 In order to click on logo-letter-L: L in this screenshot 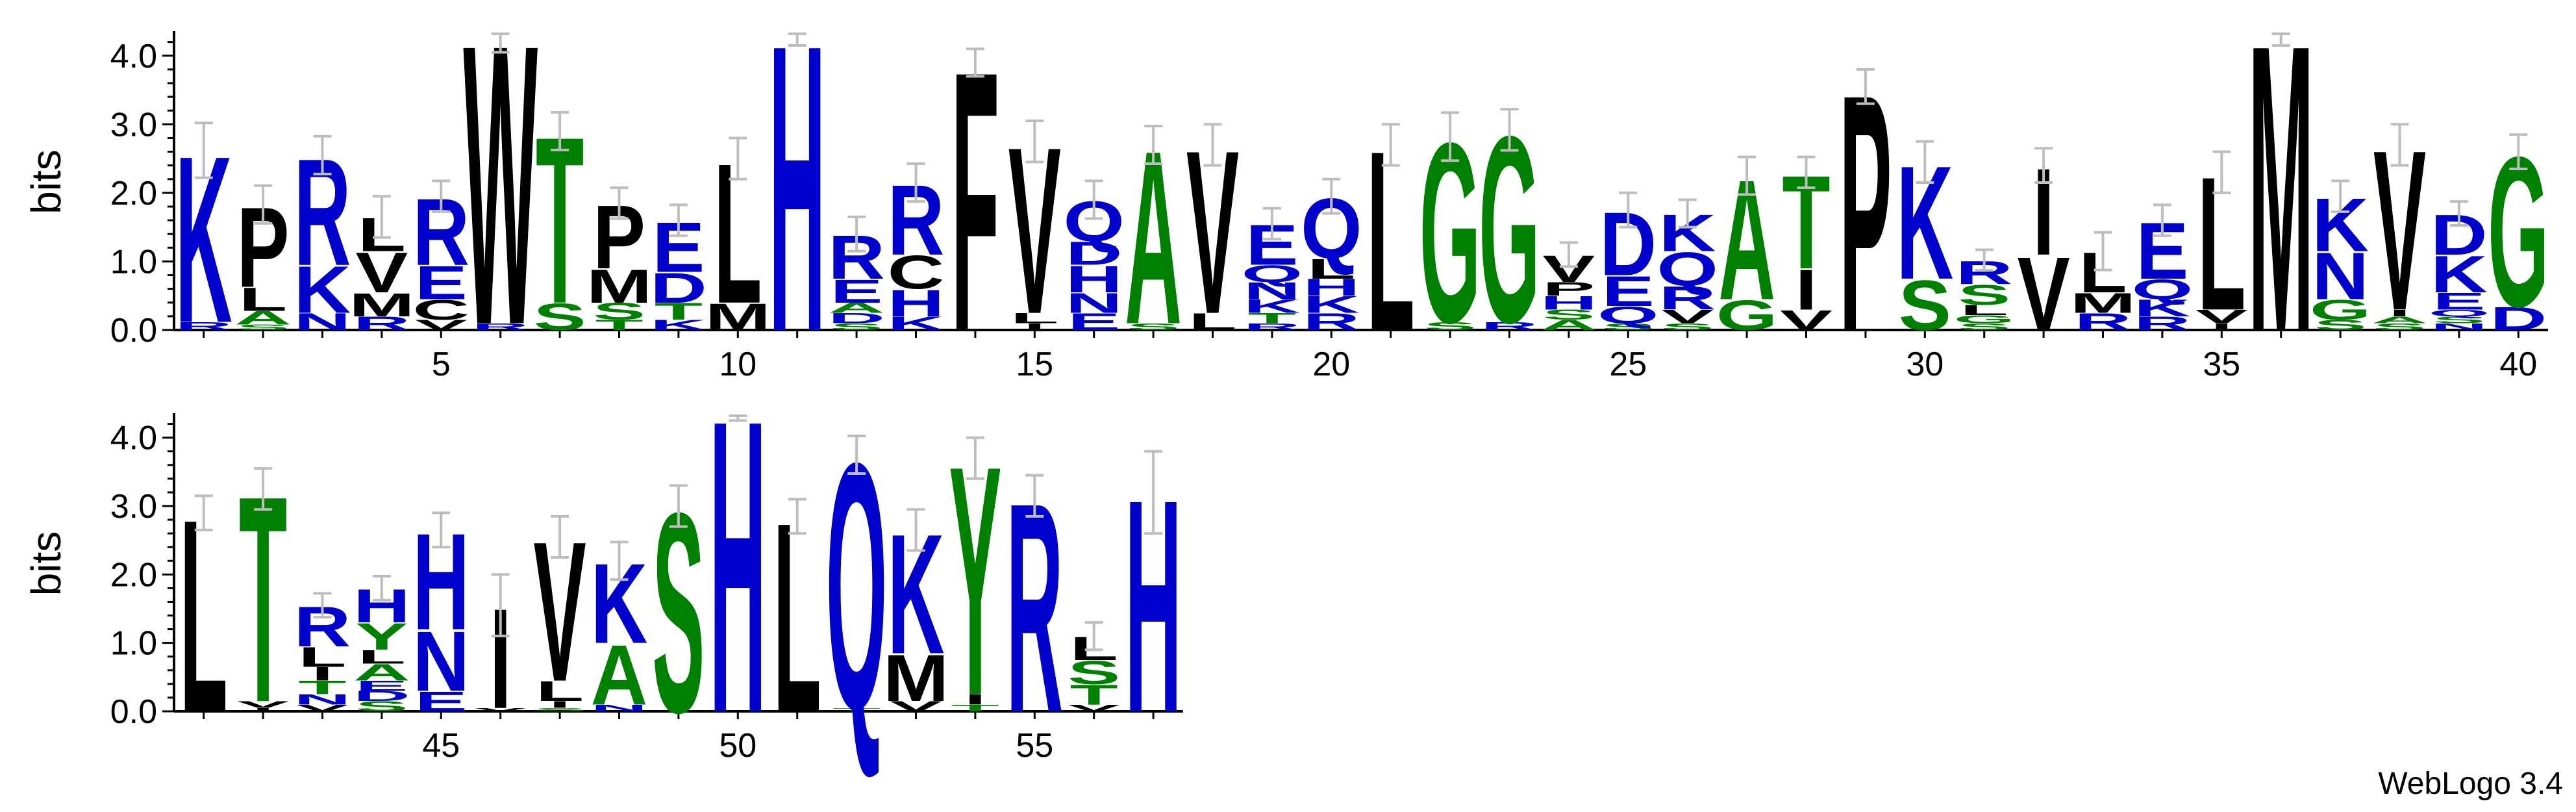, I will do `click(1984, 310)`.